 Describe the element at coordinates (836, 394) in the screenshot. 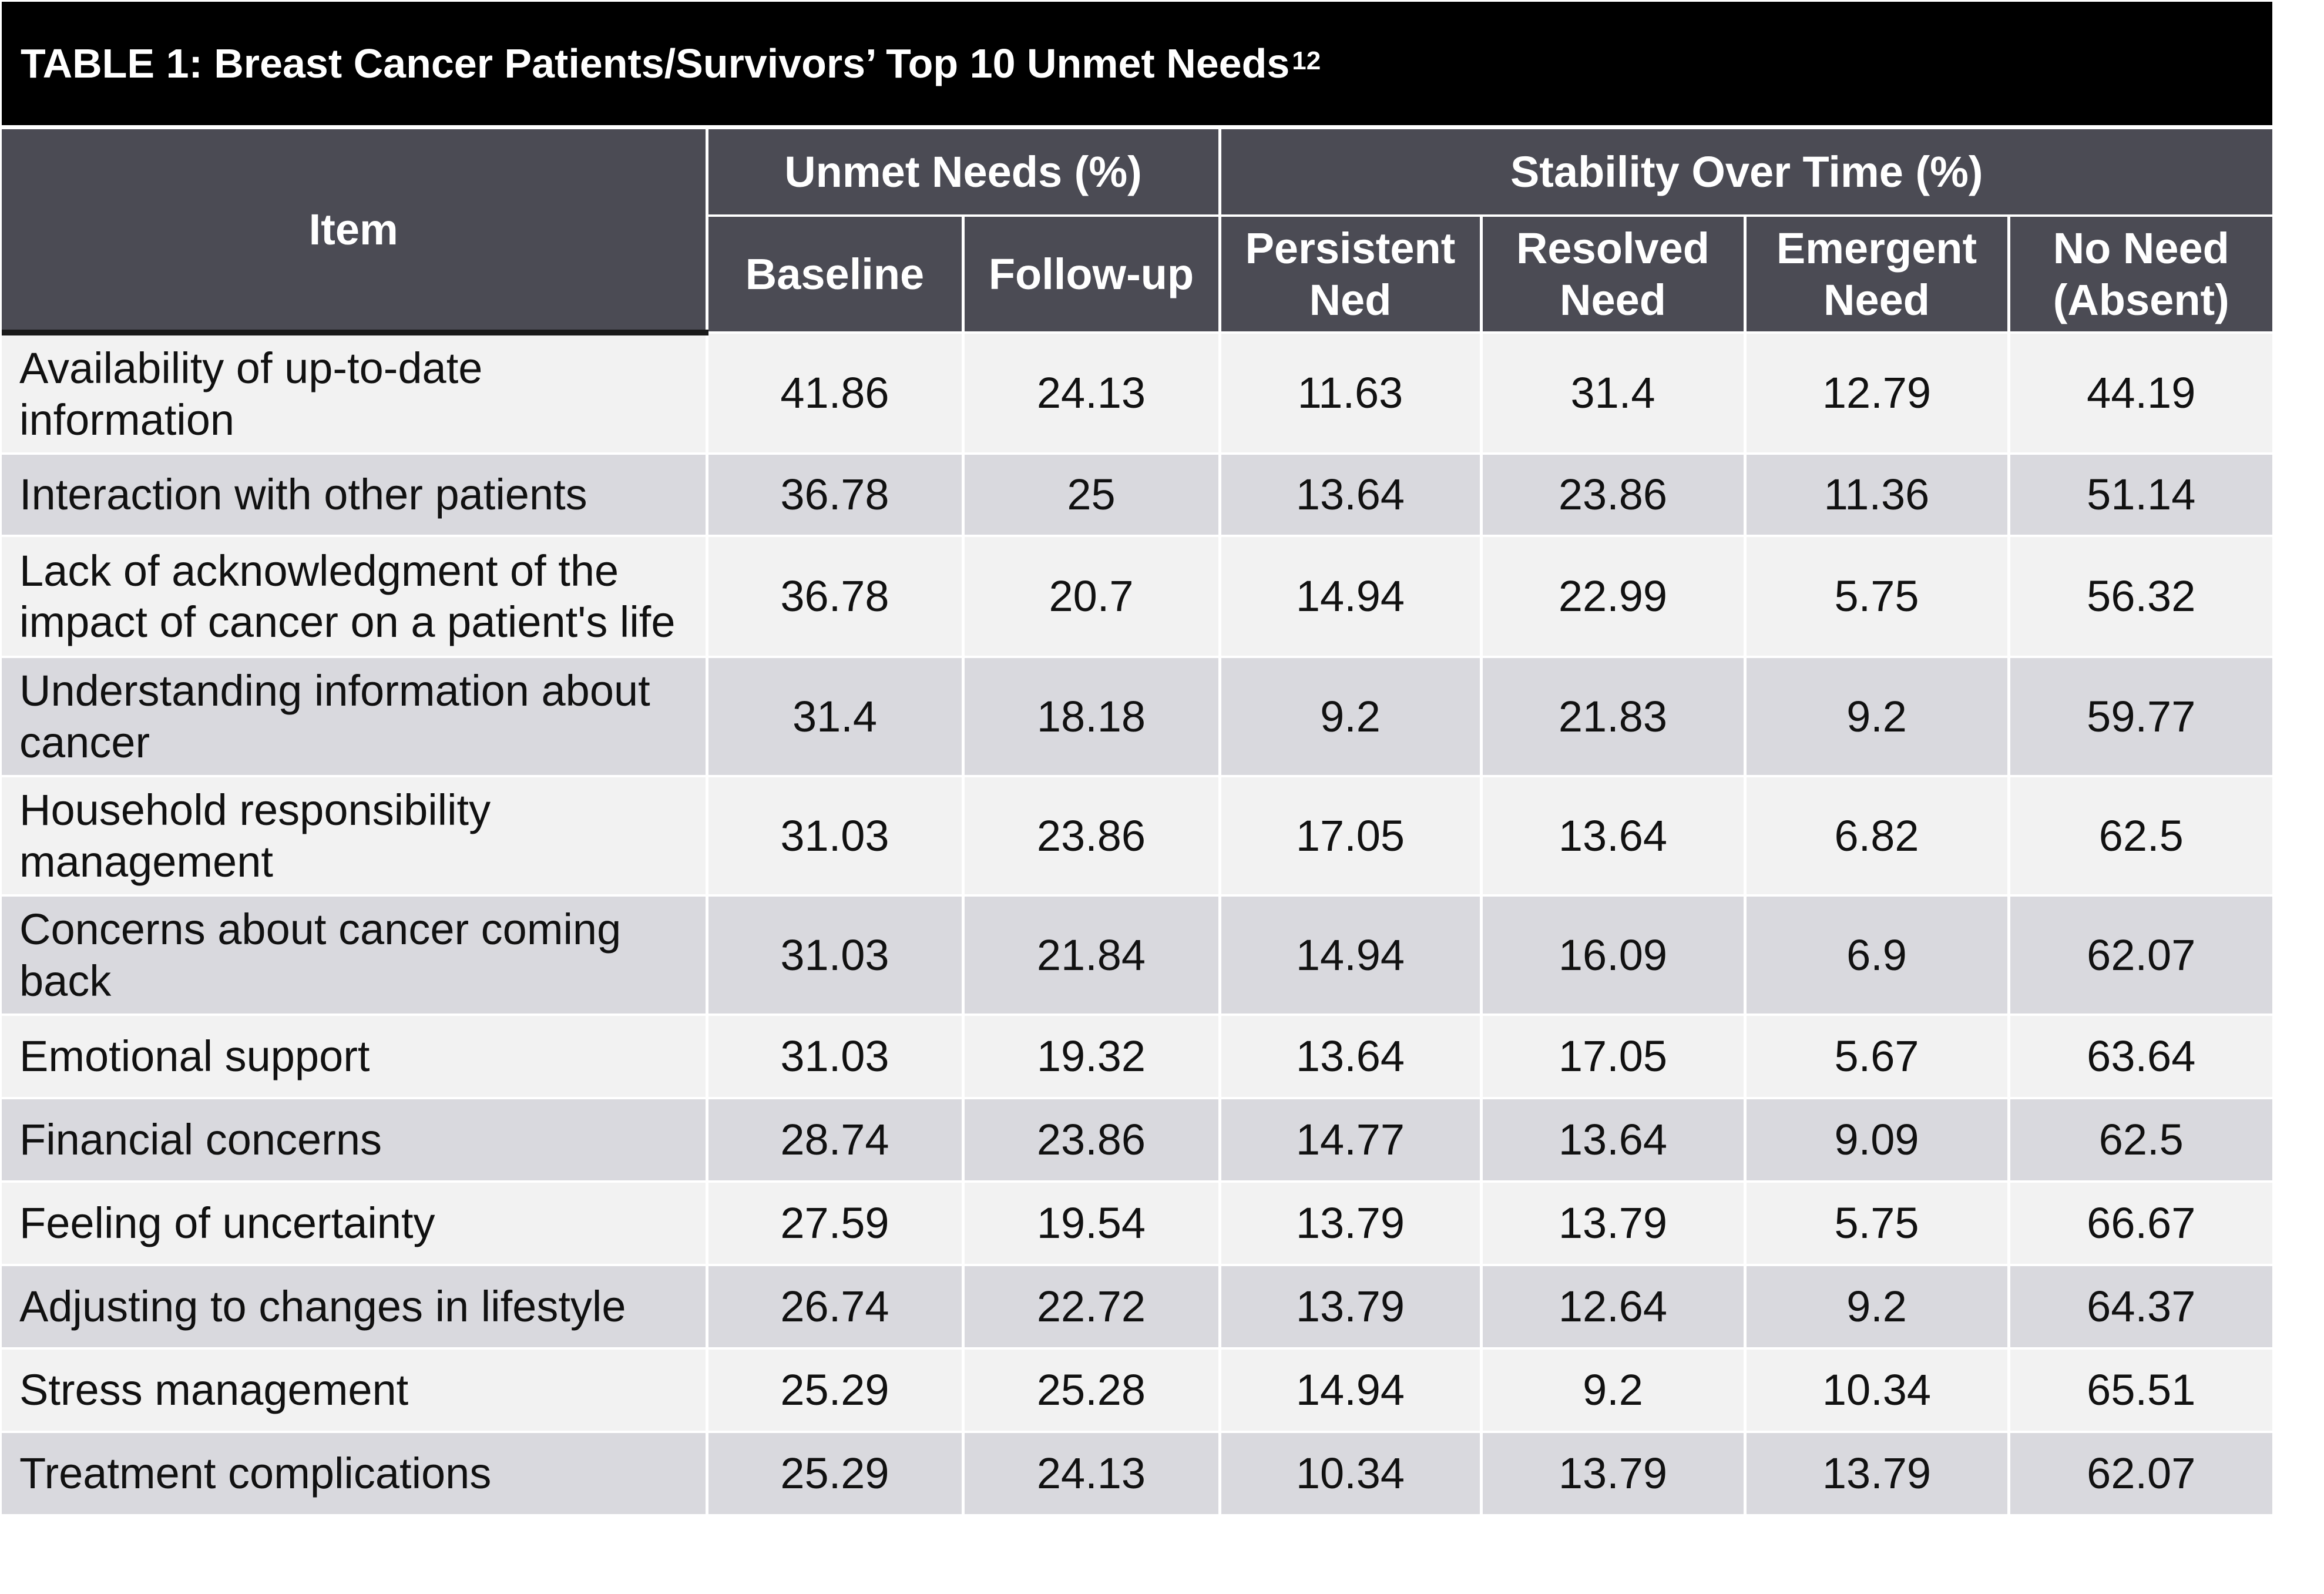

I see `cell-baseline: 41.86` at that location.